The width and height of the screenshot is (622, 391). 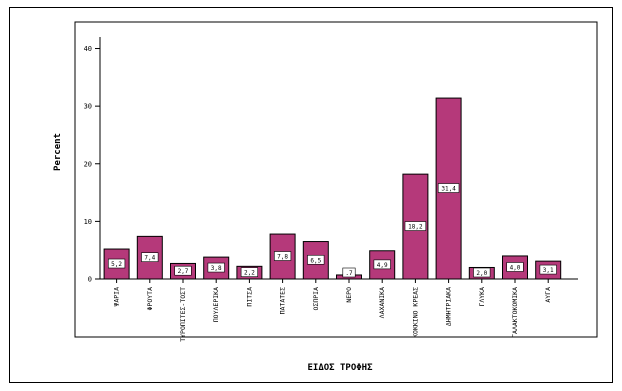 I want to click on x-category-label: ΠΑΤΑΤΕΣ, so click(x=283, y=300).